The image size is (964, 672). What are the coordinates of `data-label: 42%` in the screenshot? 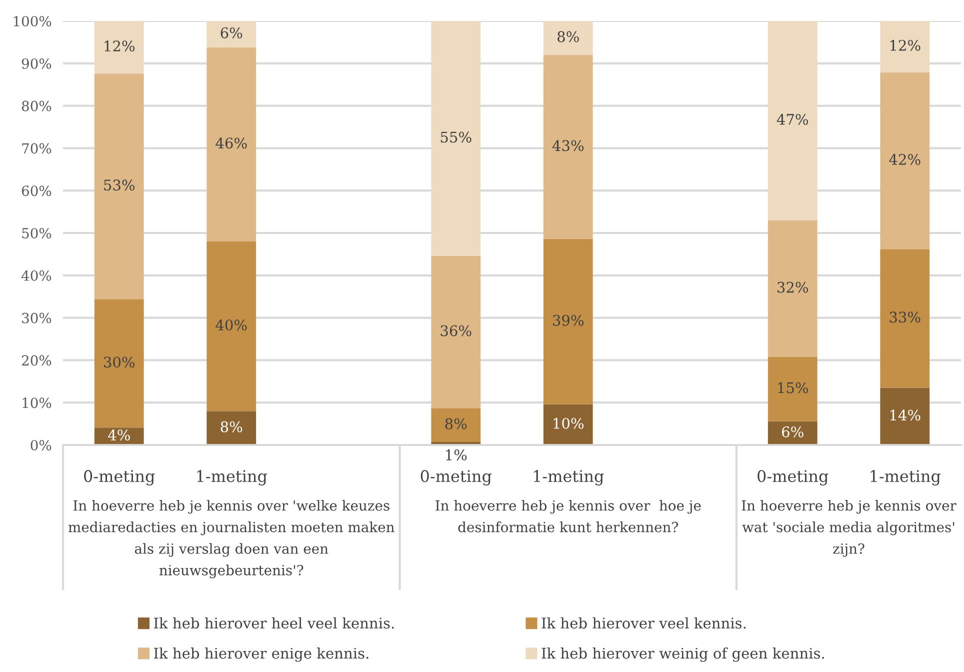 It's located at (904, 159).